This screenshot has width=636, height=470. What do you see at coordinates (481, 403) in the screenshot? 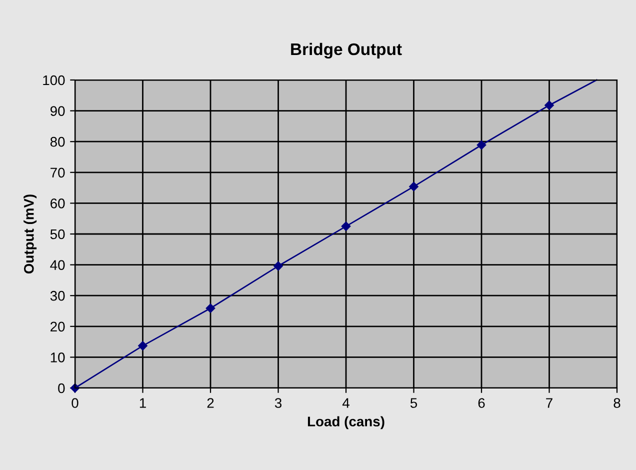
I see `x-tick-label: 6` at bounding box center [481, 403].